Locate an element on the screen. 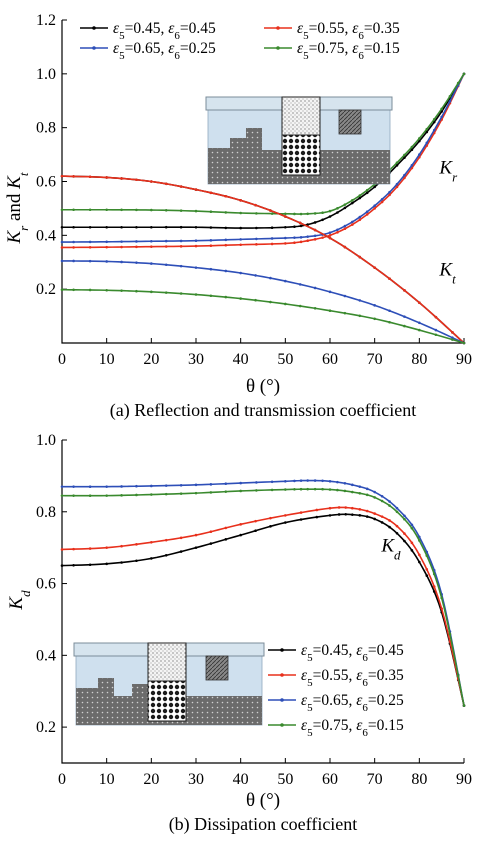 The width and height of the screenshot is (490, 842). series-line is located at coordinates (263, 302).